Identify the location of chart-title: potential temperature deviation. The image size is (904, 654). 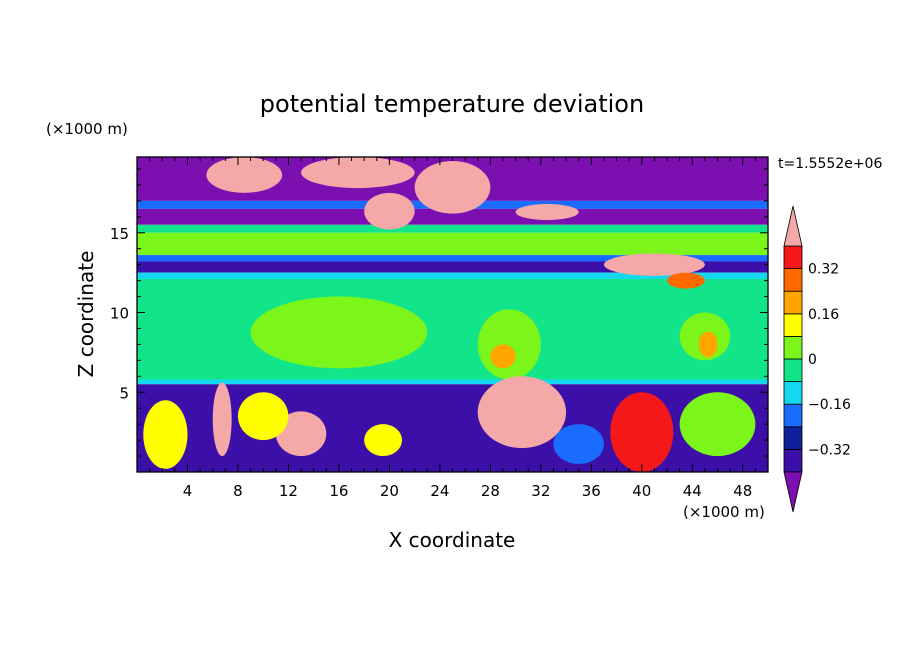
(452, 104).